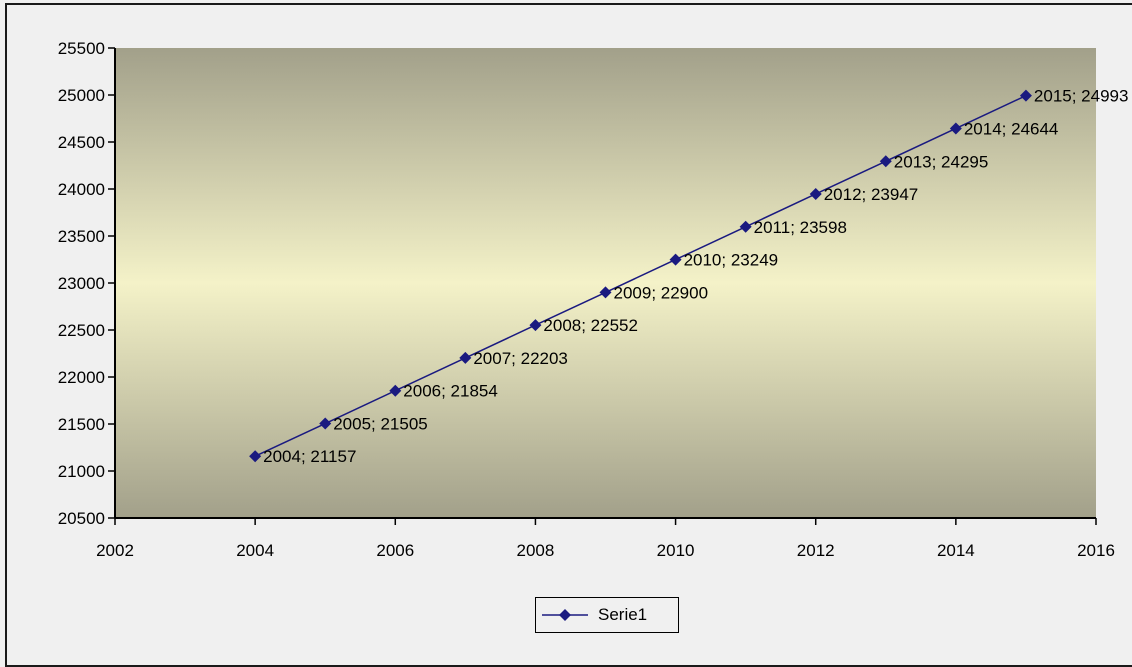 The height and width of the screenshot is (667, 1132). I want to click on y-tick-label: 20500, so click(81, 518).